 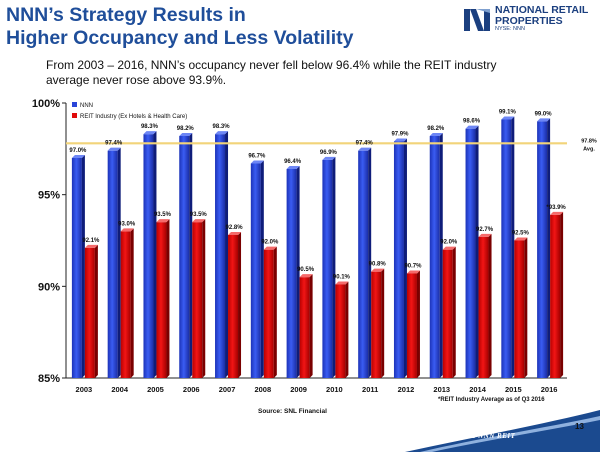 What do you see at coordinates (478, 389) in the screenshot?
I see `x-tick-label: 2014` at bounding box center [478, 389].